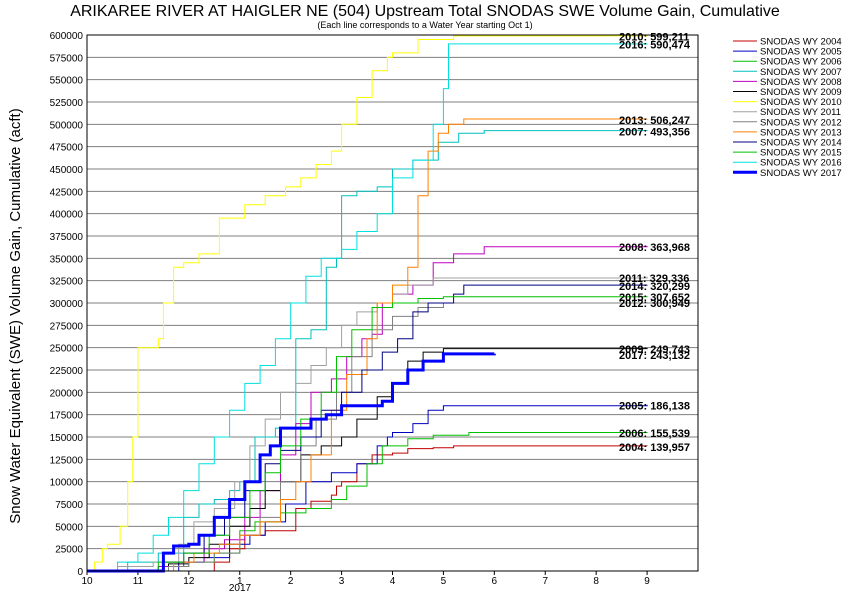 The width and height of the screenshot is (850, 600). What do you see at coordinates (138, 581) in the screenshot?
I see `x-tick-label: 11` at bounding box center [138, 581].